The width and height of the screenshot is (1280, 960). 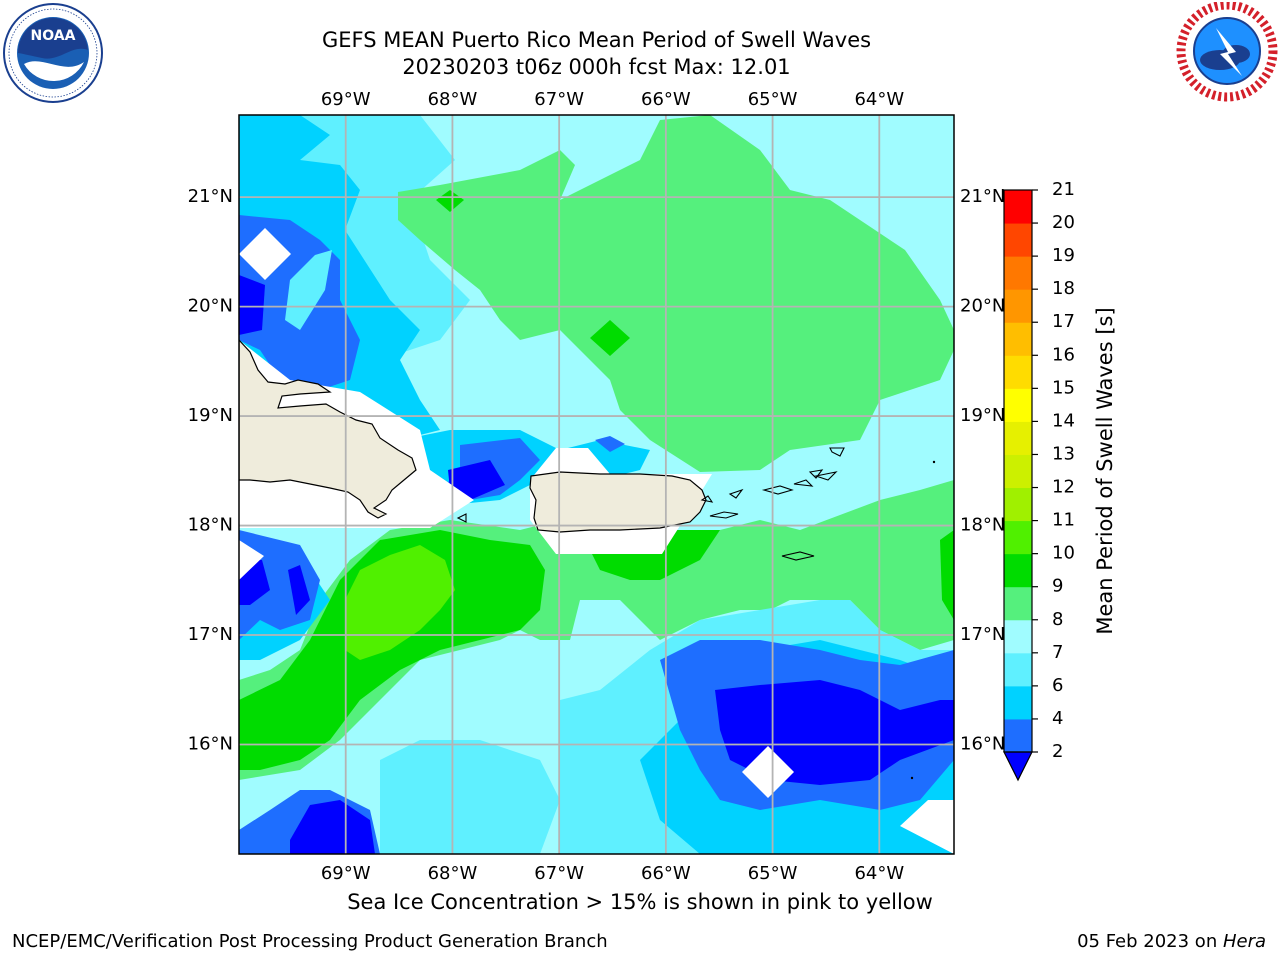 I want to click on colorbar-tick-label: 17, so click(x=1063, y=321).